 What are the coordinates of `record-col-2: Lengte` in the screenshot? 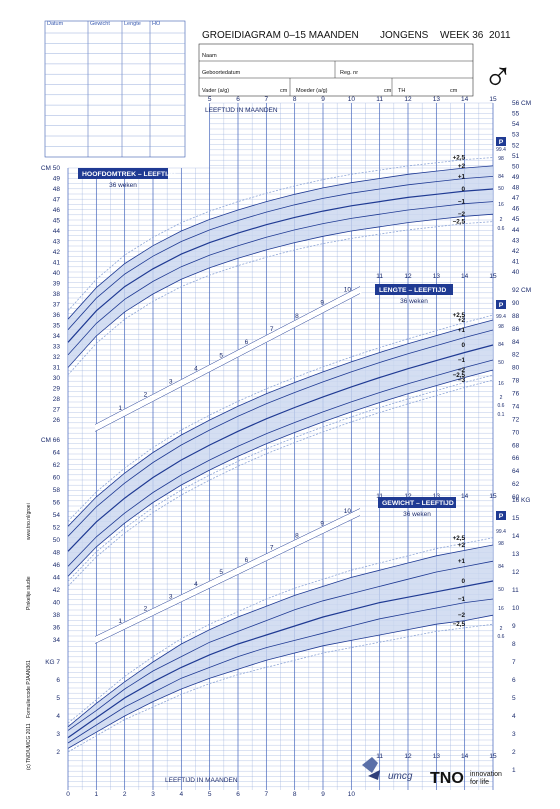 It's located at (132, 24).